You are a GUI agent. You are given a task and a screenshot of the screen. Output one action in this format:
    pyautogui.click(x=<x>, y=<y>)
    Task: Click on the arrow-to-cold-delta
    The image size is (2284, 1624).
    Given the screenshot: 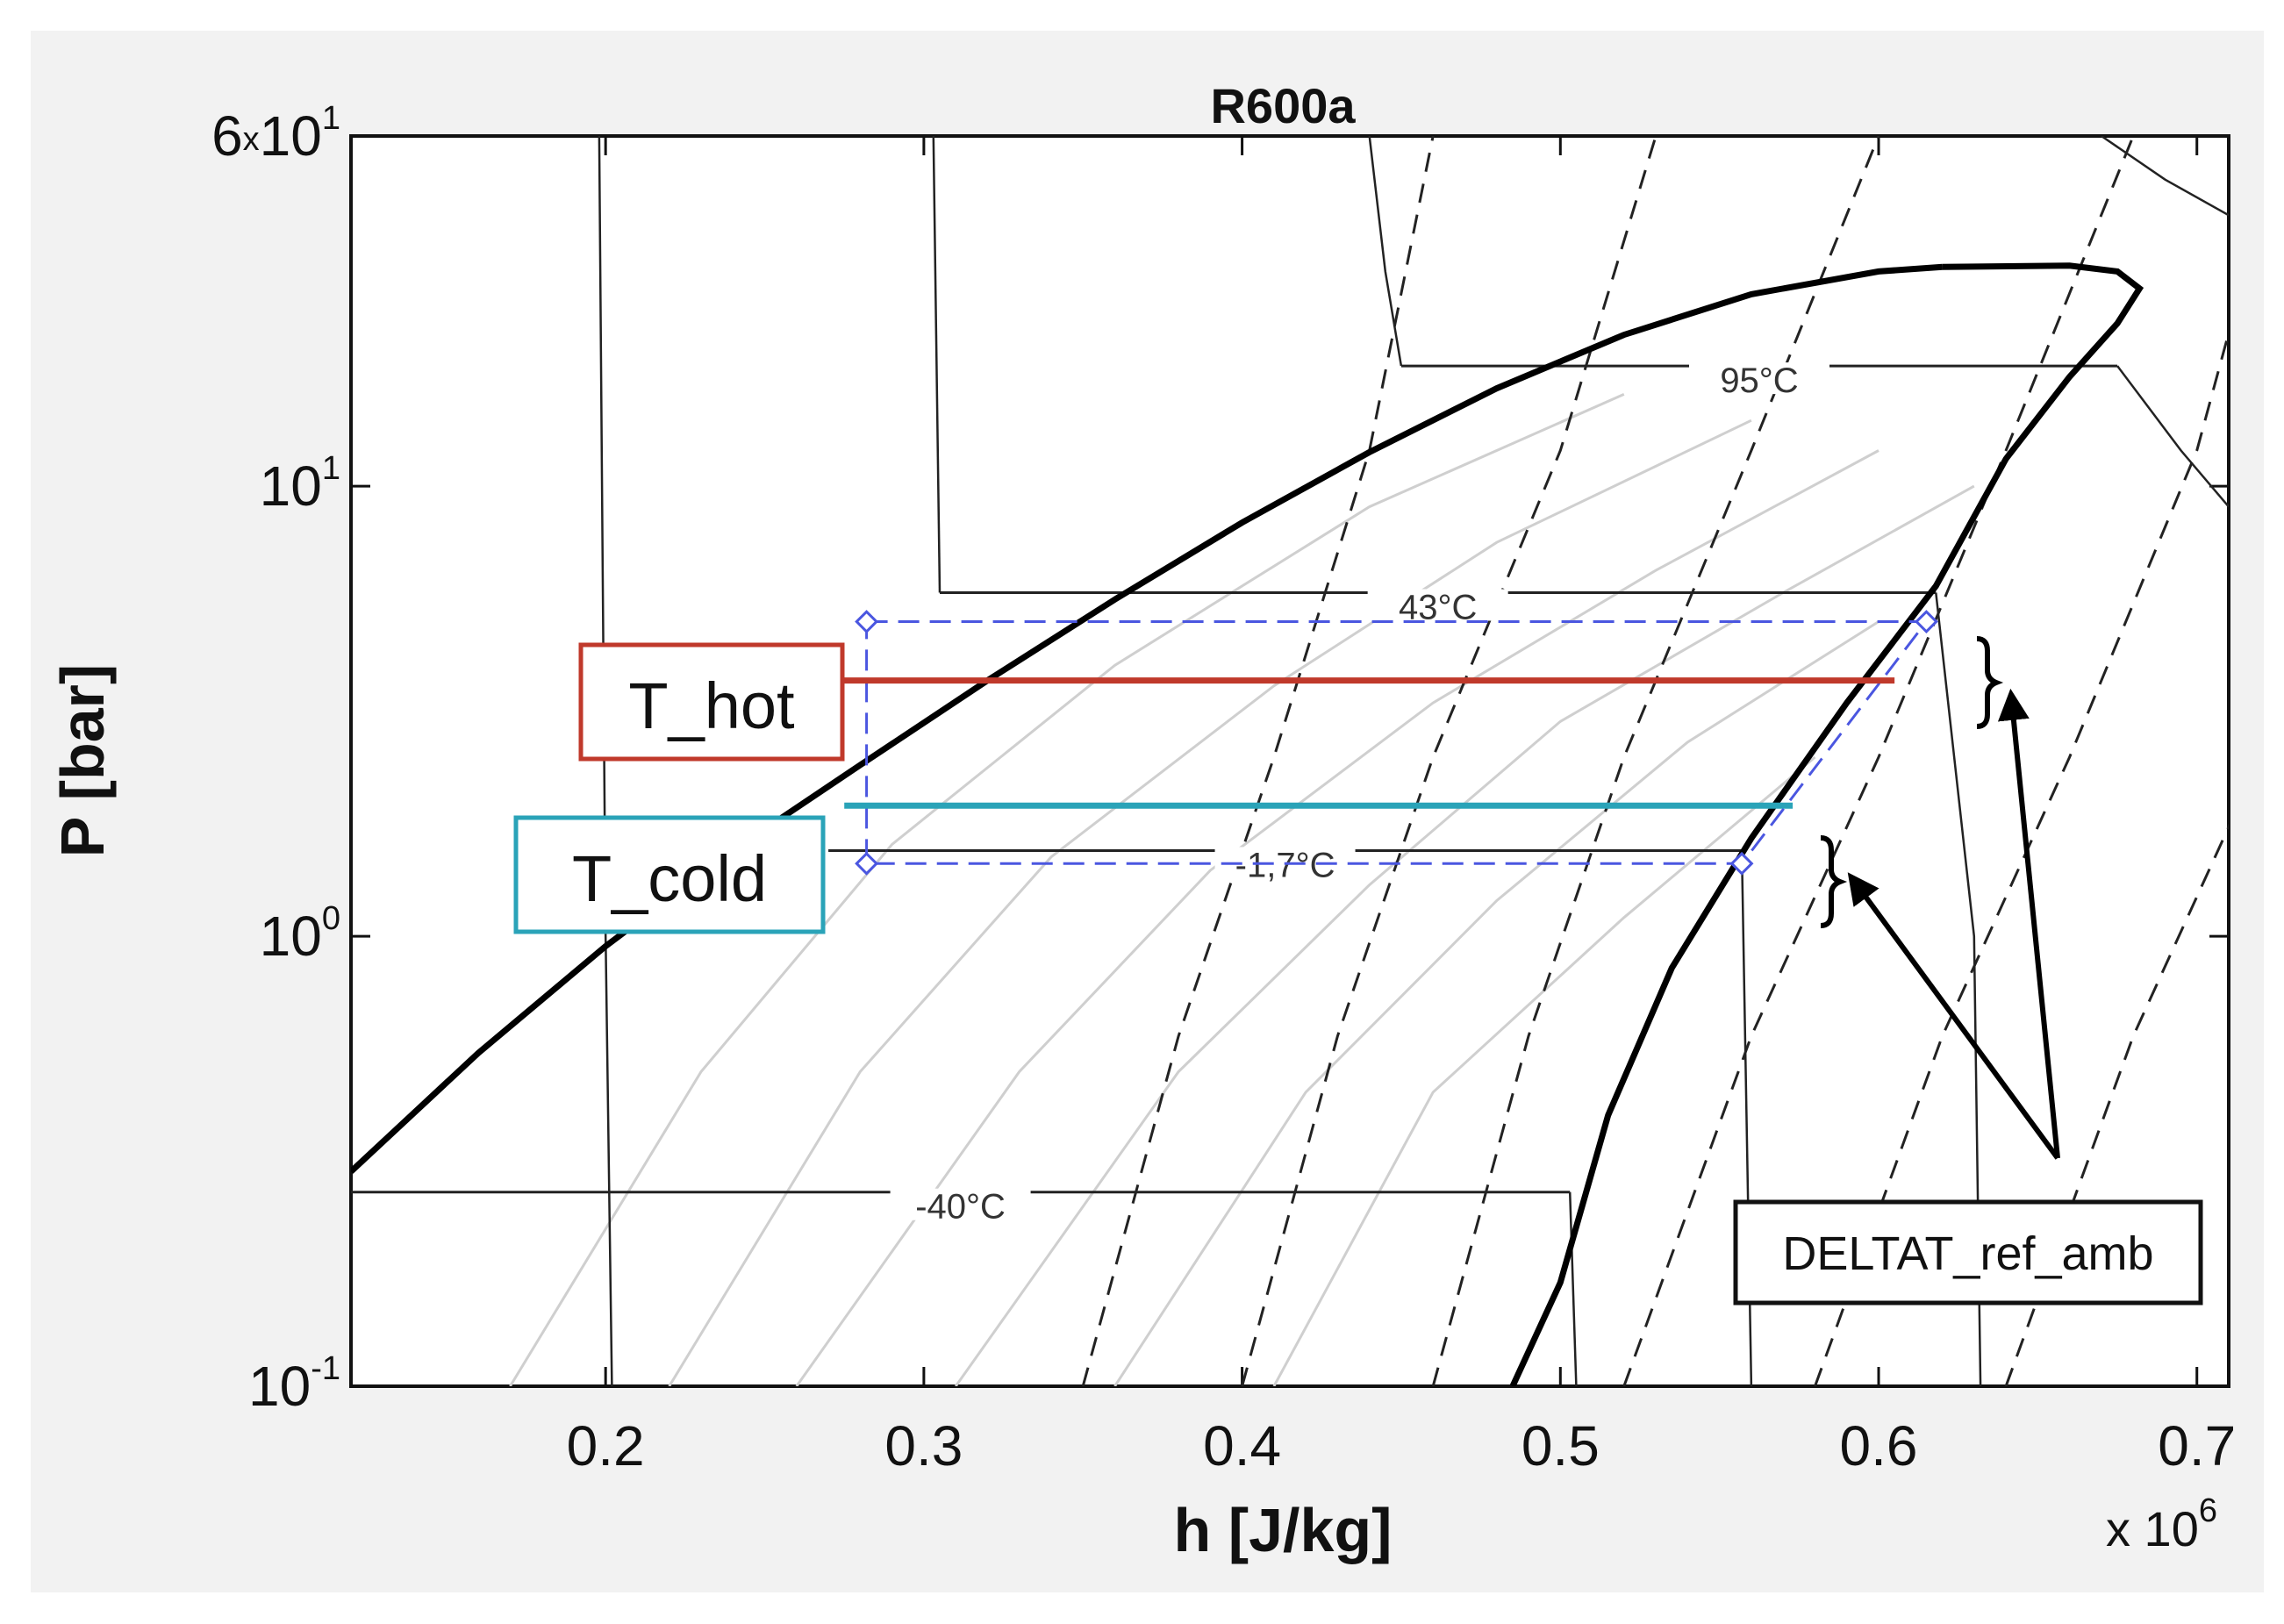 What is the action you would take?
    pyautogui.click(x=1954, y=1016)
    